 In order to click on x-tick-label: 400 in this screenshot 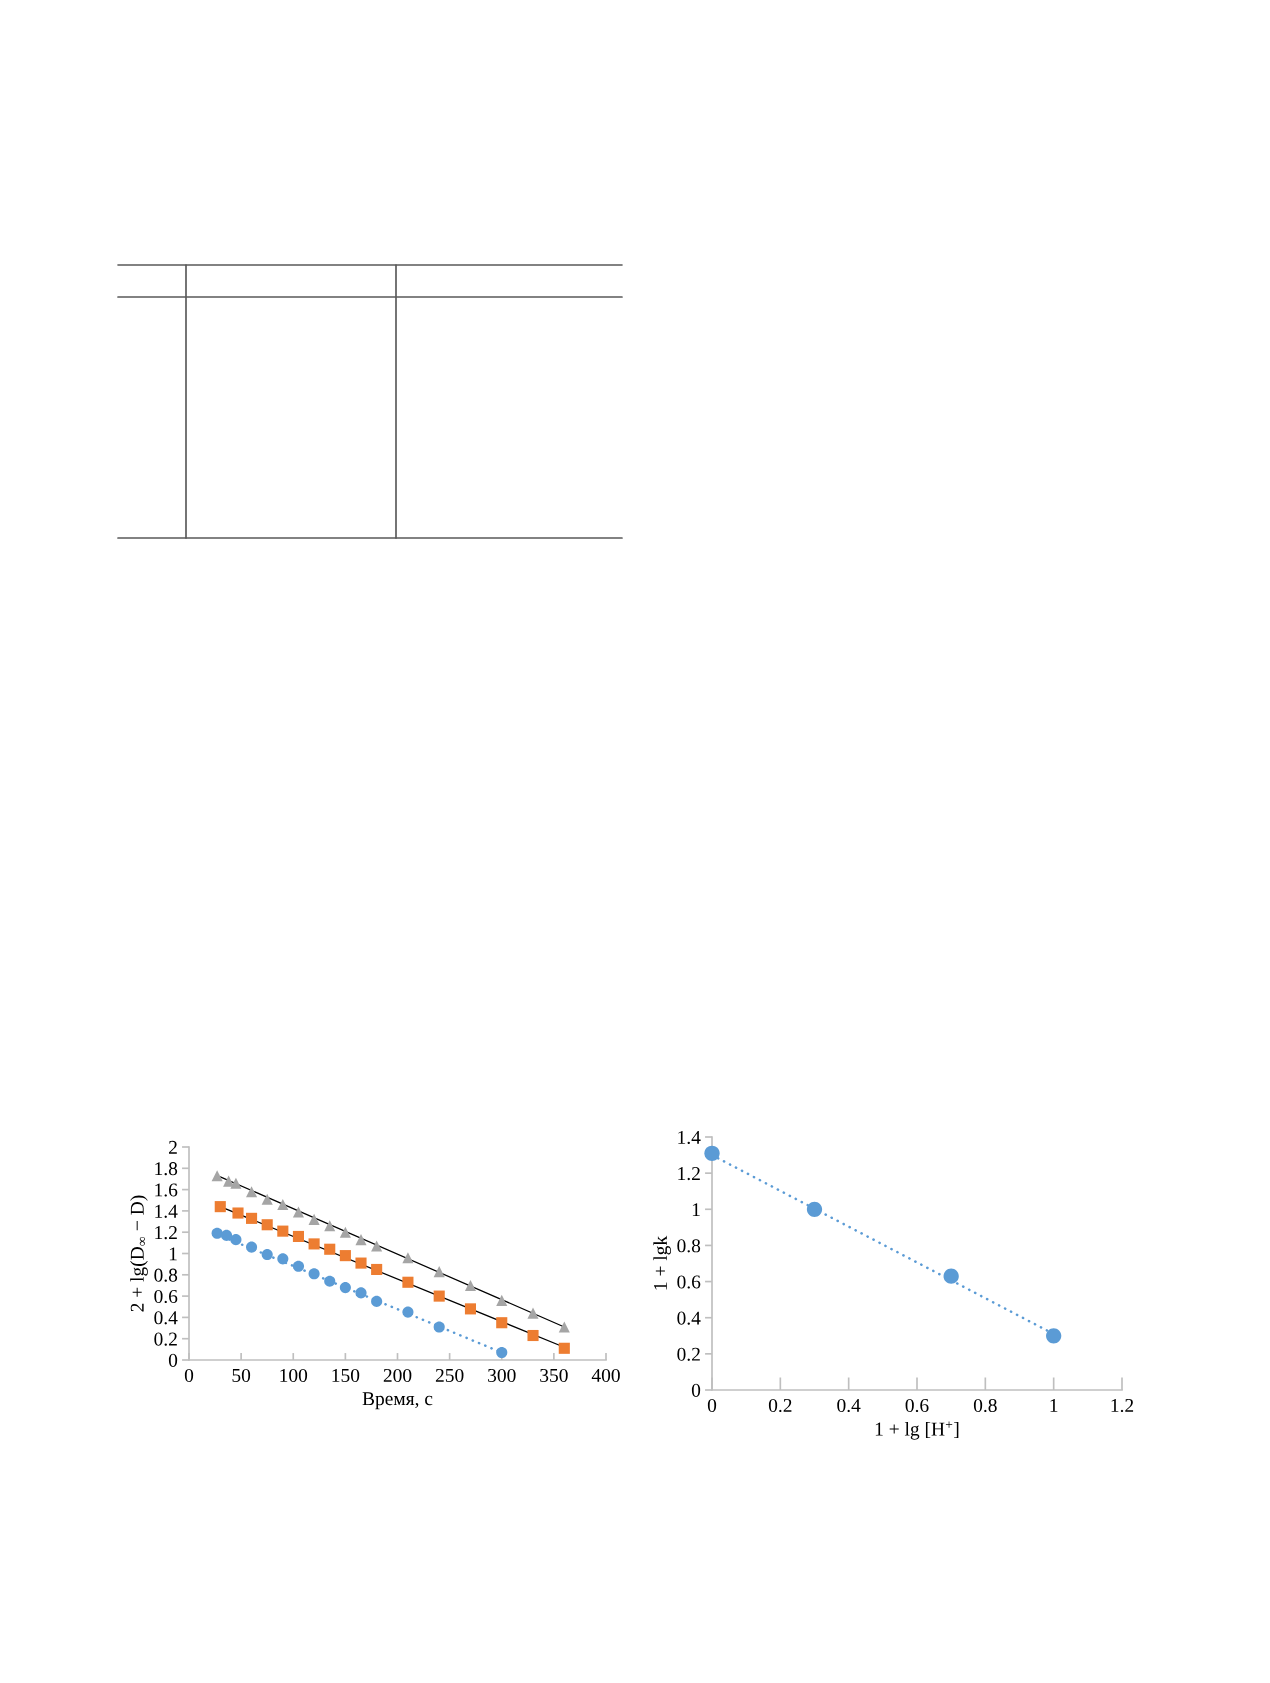, I will do `click(605, 1375)`.